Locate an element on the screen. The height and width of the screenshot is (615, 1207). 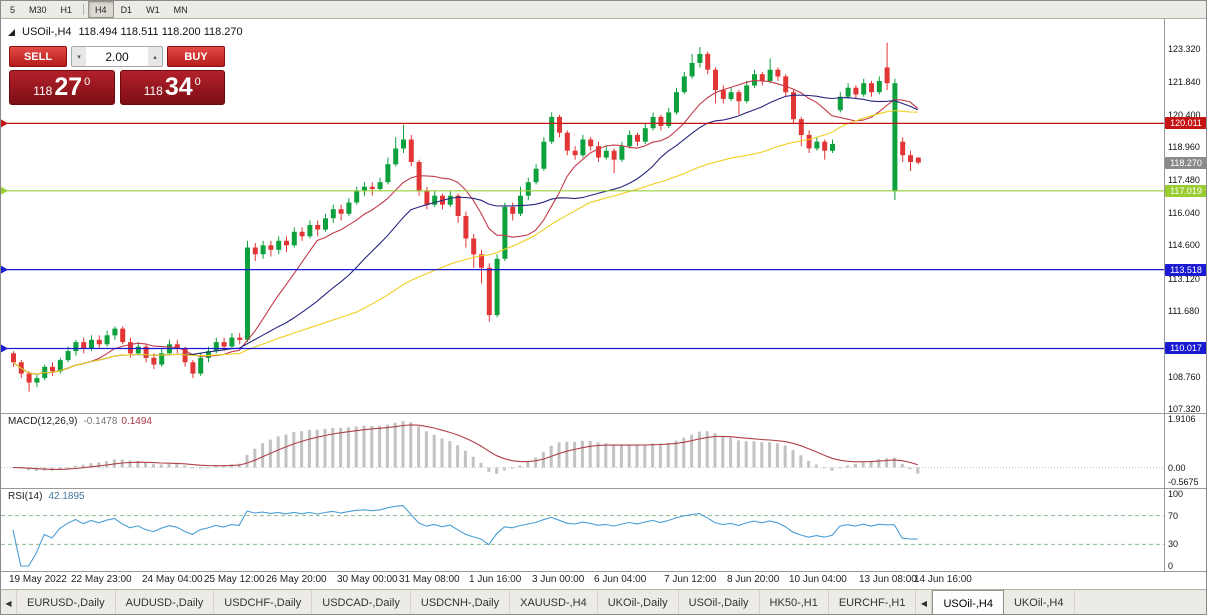
rsi-axis-label: 30 is located at coordinates (1173, 544).